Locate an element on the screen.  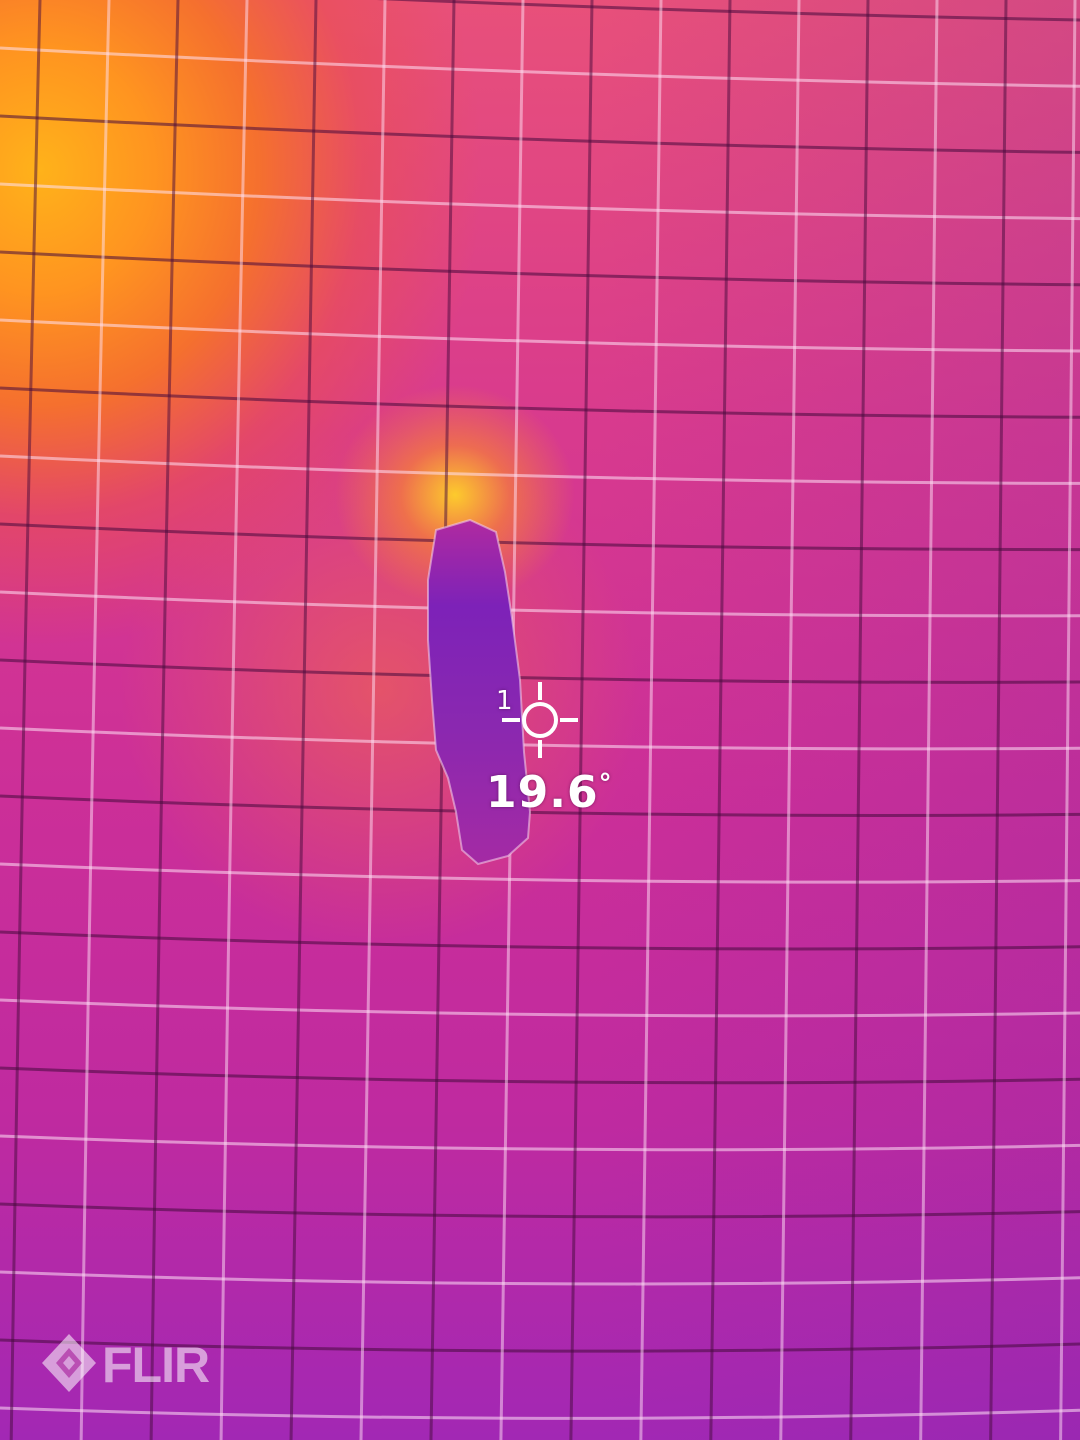
temperature-unit: ° is located at coordinates (606, 784).